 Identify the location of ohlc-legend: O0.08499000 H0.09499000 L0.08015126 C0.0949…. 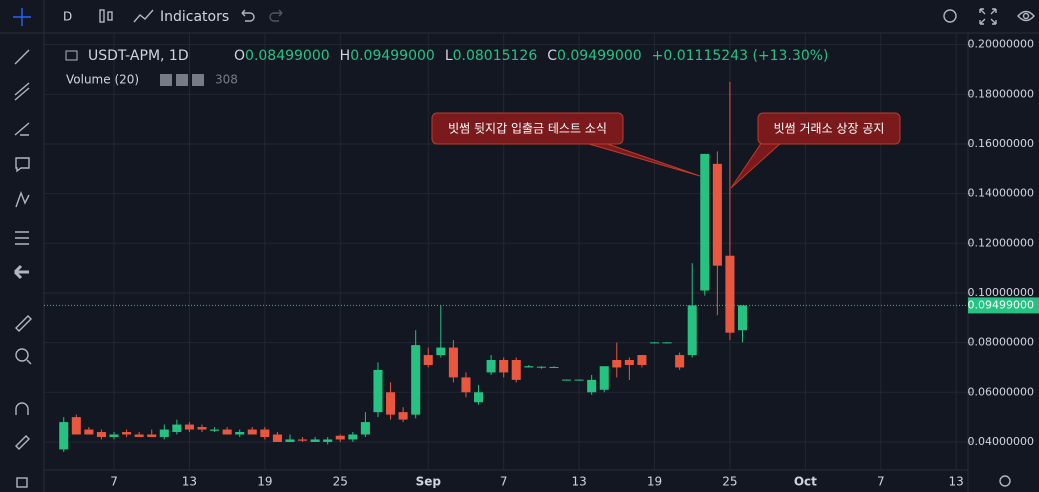
(531, 56).